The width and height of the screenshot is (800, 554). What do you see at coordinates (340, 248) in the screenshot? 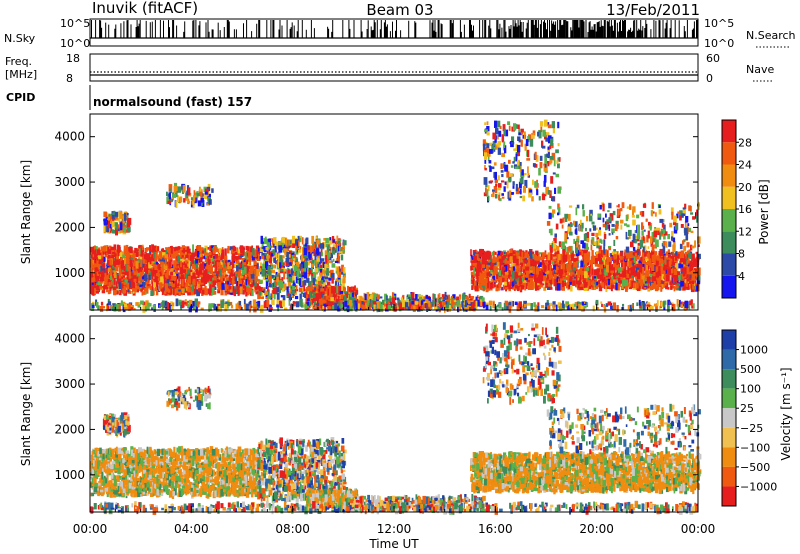
I see `power-cell-2075` at bounding box center [340, 248].